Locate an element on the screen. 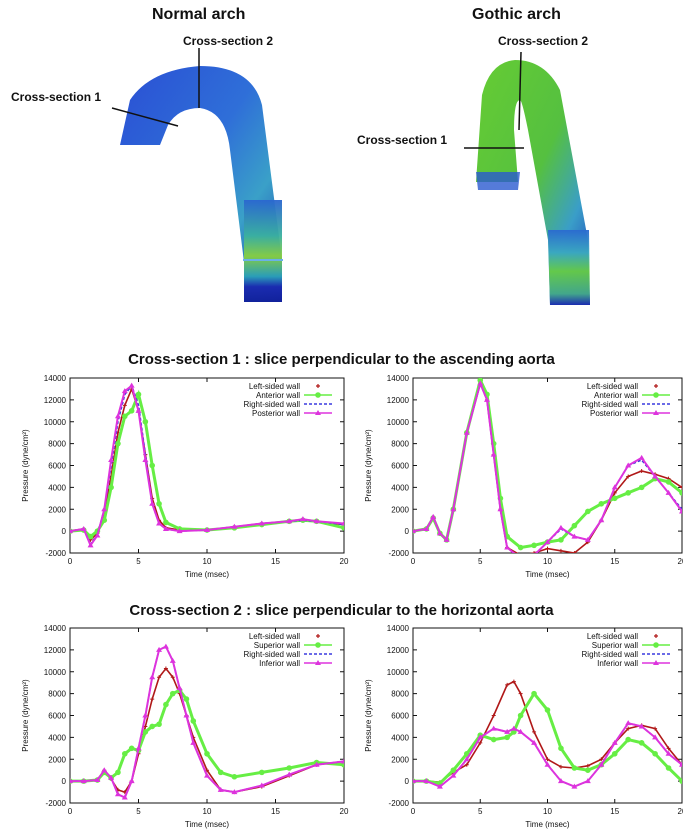 The image size is (683, 837). y-tick-label: 4000 is located at coordinates (400, 487).